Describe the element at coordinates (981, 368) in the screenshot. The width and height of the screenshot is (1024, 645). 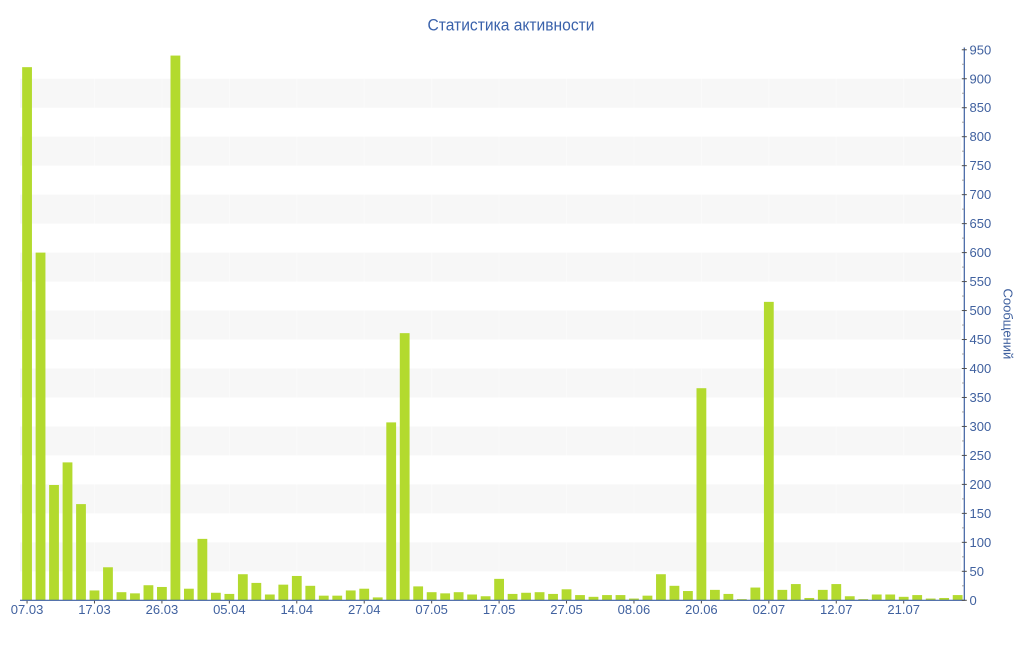
I see `svg-text: 400` at that location.